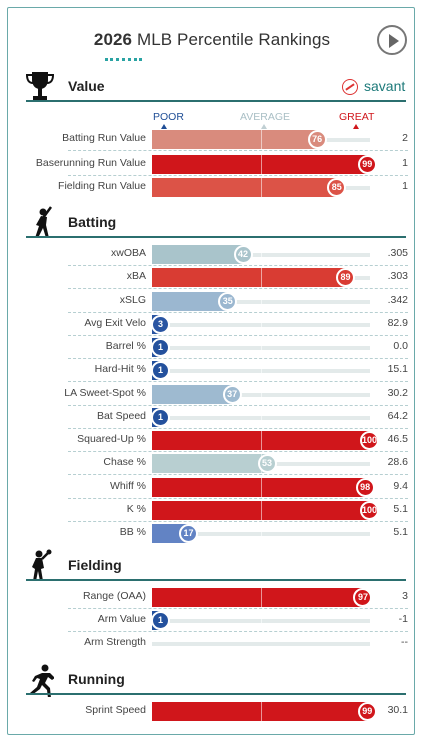 Image resolution: width=423 pixels, height=742 pixels. Describe the element at coordinates (216, 694) in the screenshot. I see `section-running-divider` at that location.